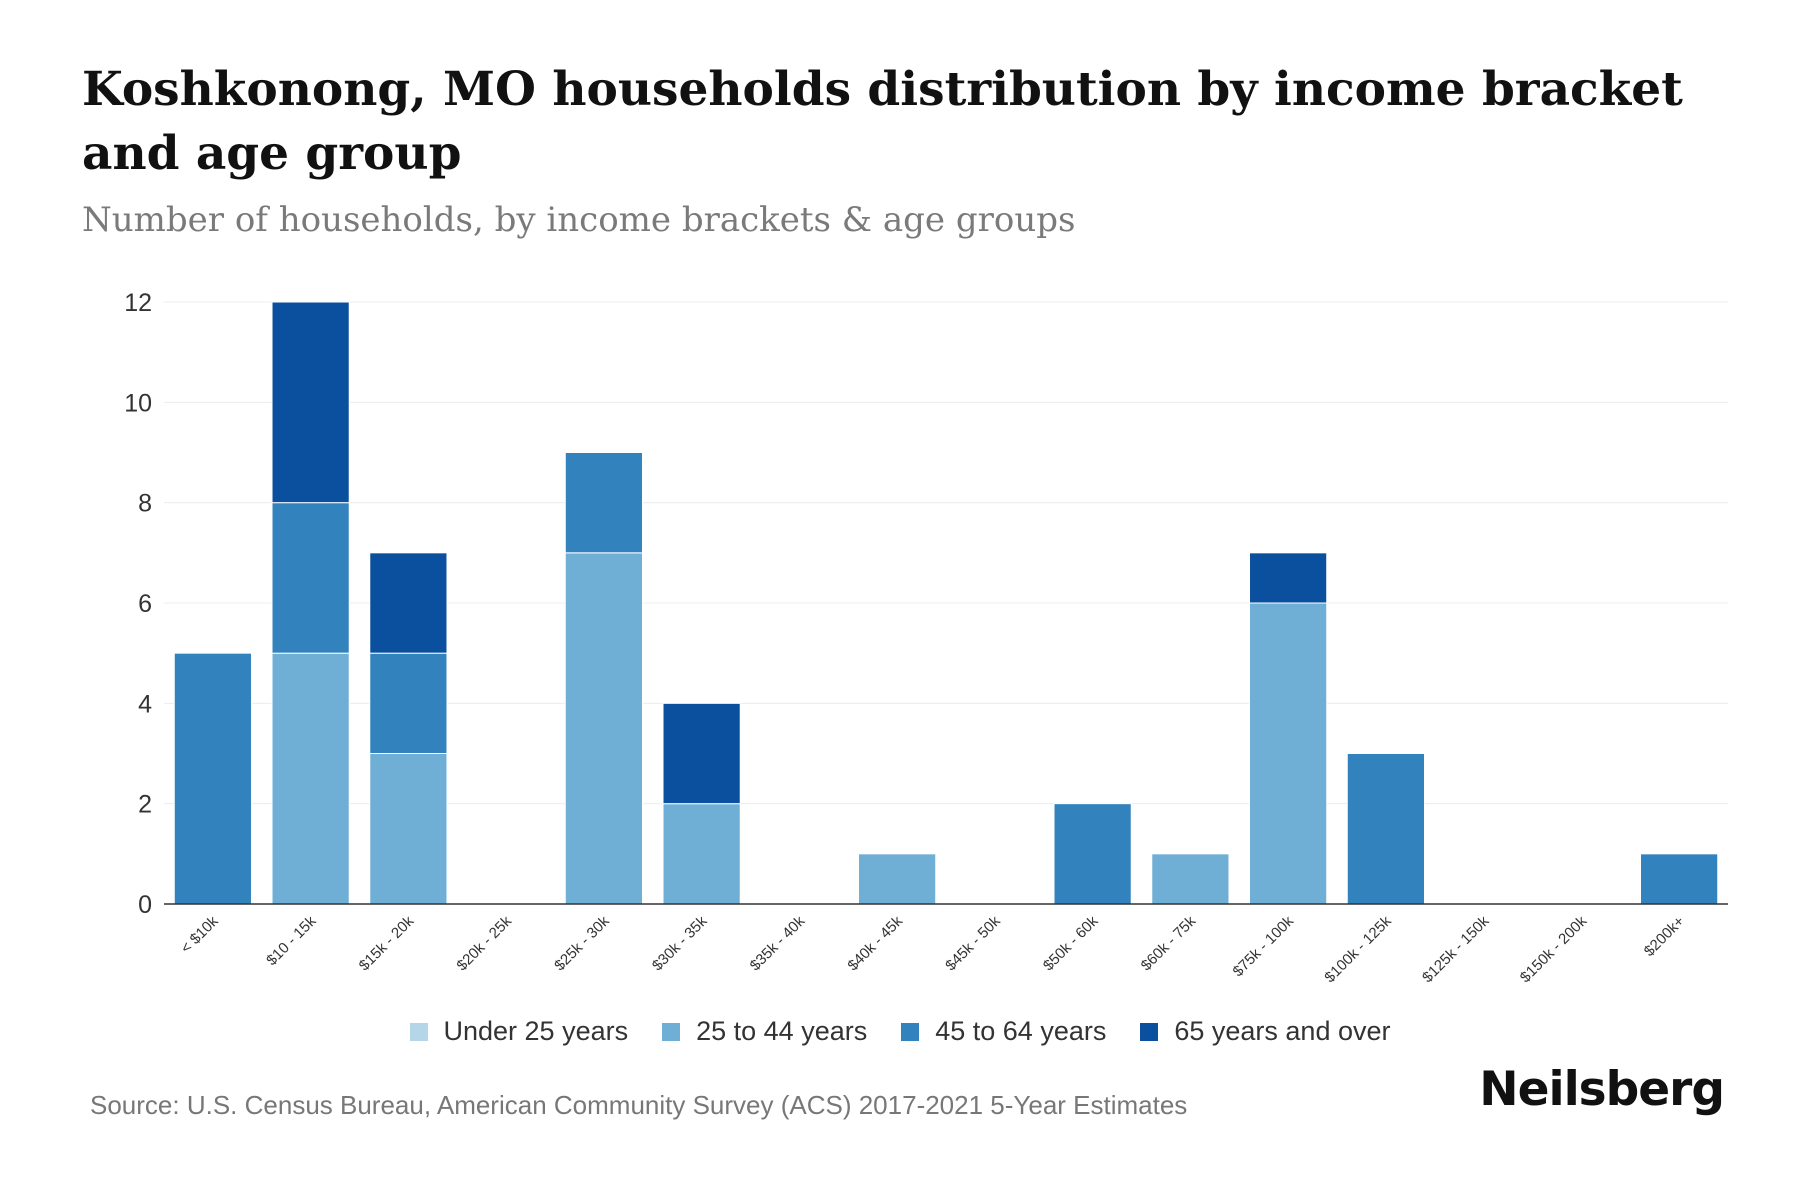 Image resolution: width=1800 pixels, height=1200 pixels. What do you see at coordinates (291, 940) in the screenshot?
I see `x-tick-label: $10 - 15k` at bounding box center [291, 940].